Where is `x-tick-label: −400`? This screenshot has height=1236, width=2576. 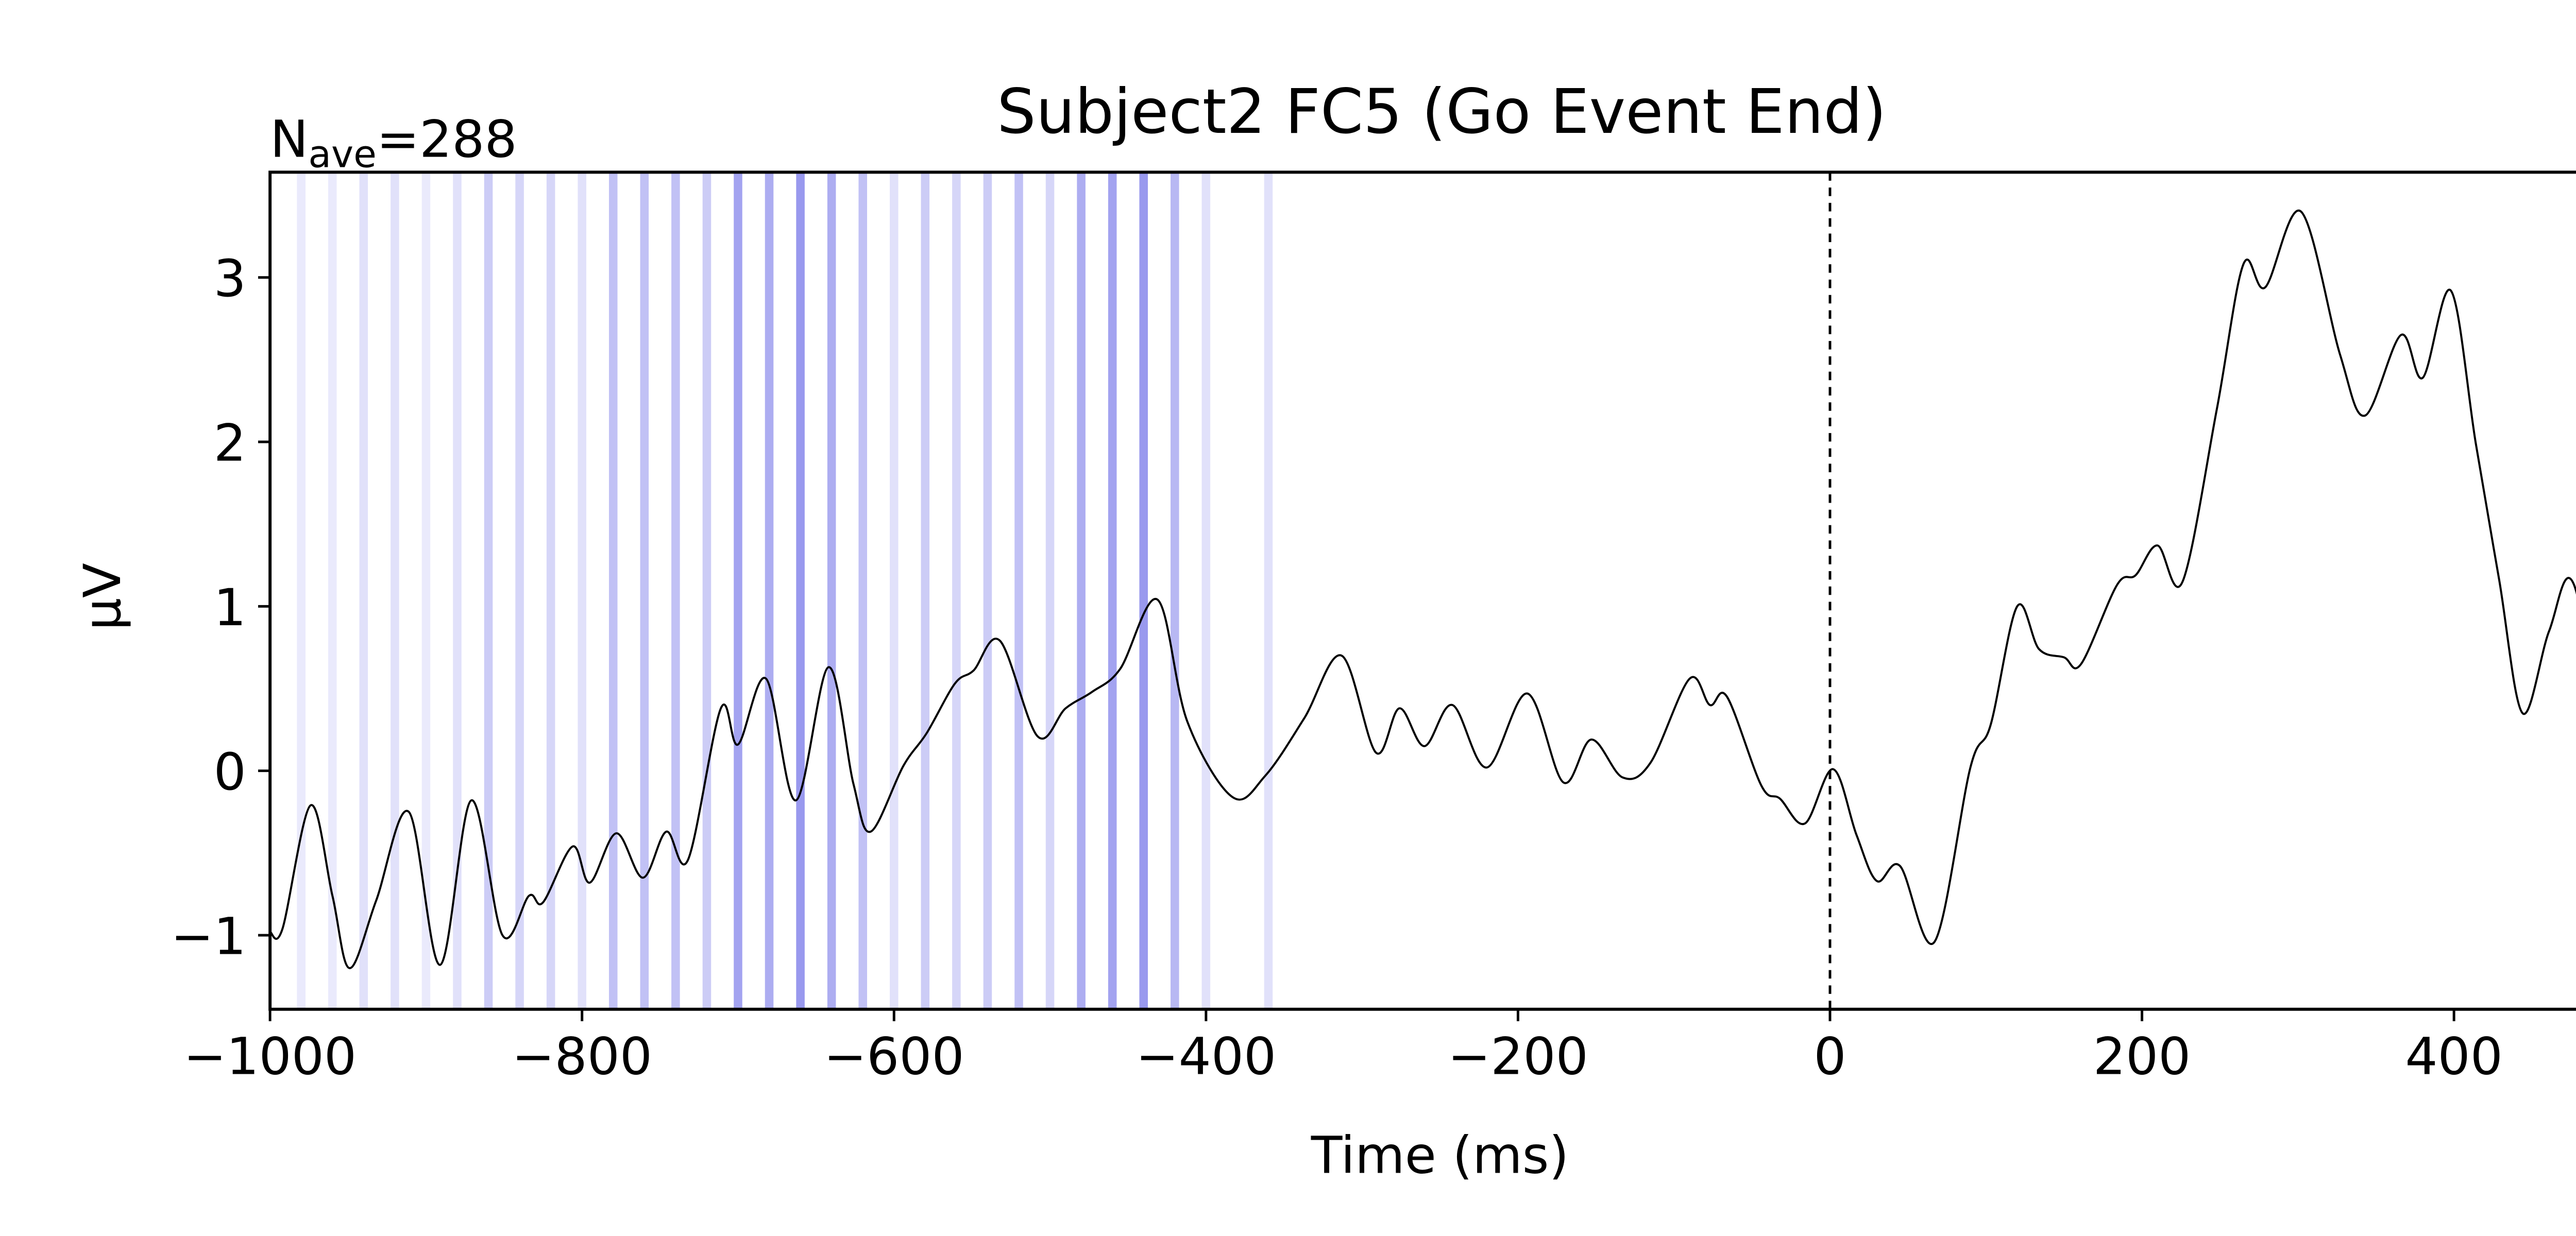 x-tick-label: −400 is located at coordinates (1206, 1057).